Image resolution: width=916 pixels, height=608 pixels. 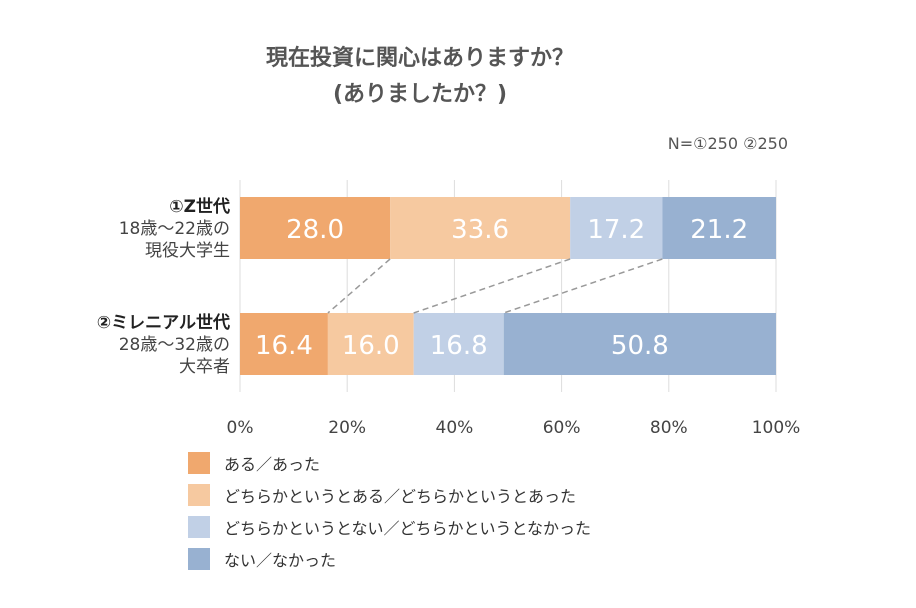 I want to click on data-label: 16.8, so click(x=459, y=346).